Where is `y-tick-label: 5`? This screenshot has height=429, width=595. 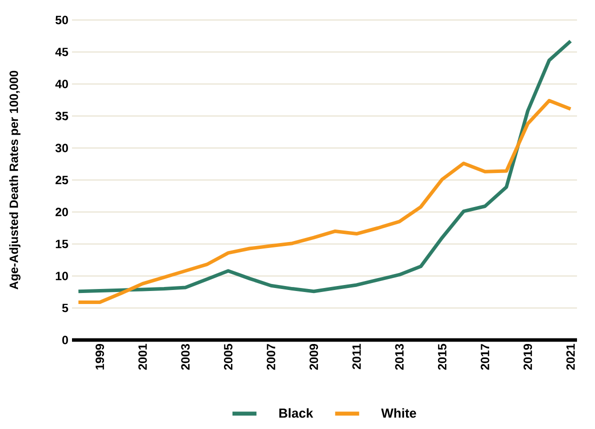 y-tick-label: 5 is located at coordinates (65, 308).